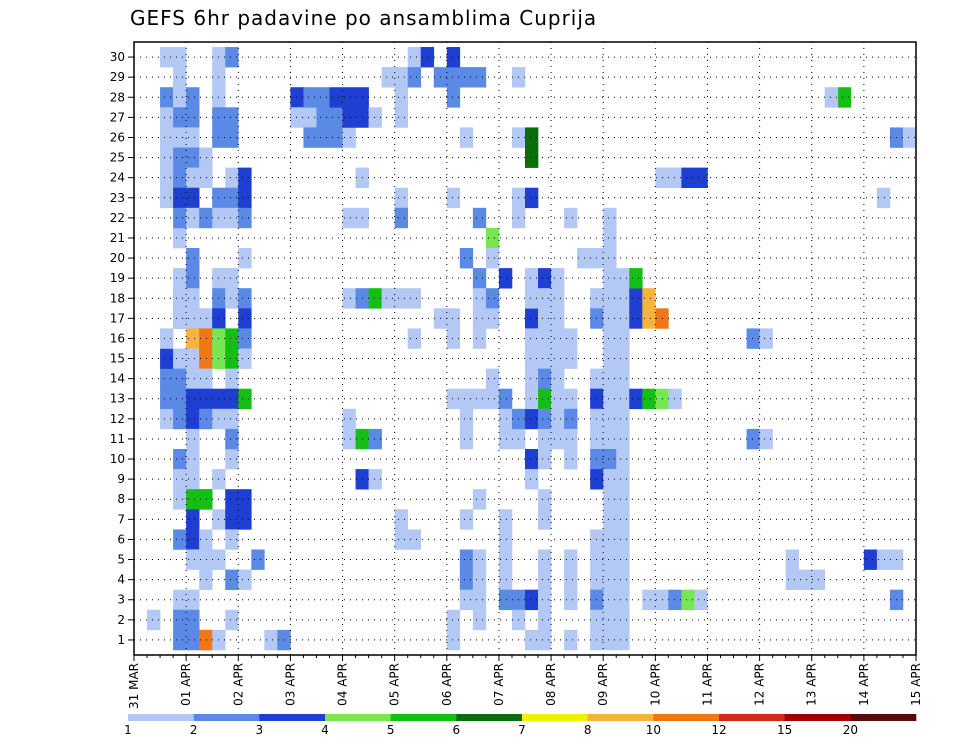 The height and width of the screenshot is (742, 960). Describe the element at coordinates (718, 730) in the screenshot. I see `legend-label: 12` at that location.